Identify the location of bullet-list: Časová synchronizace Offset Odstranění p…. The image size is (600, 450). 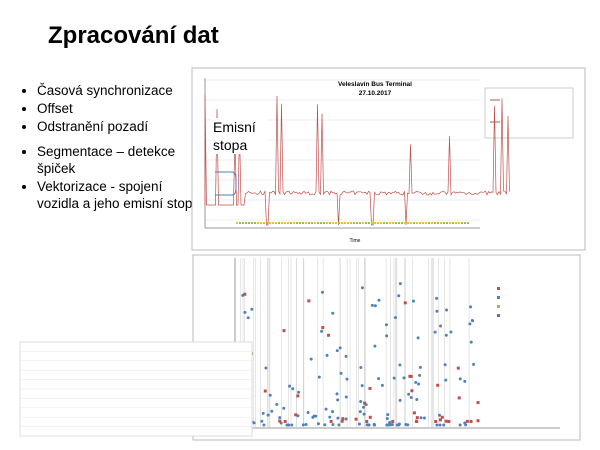
(111, 147).